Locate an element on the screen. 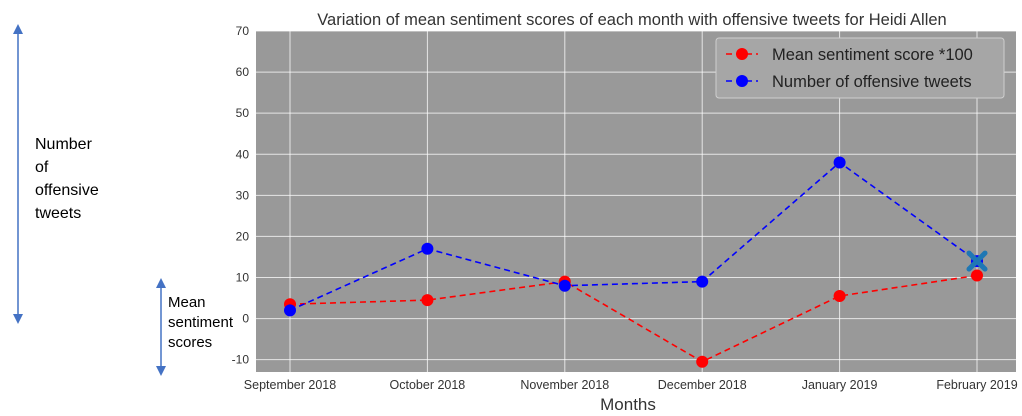 The image size is (1022, 416). y-tick-label: 10 is located at coordinates (243, 278).